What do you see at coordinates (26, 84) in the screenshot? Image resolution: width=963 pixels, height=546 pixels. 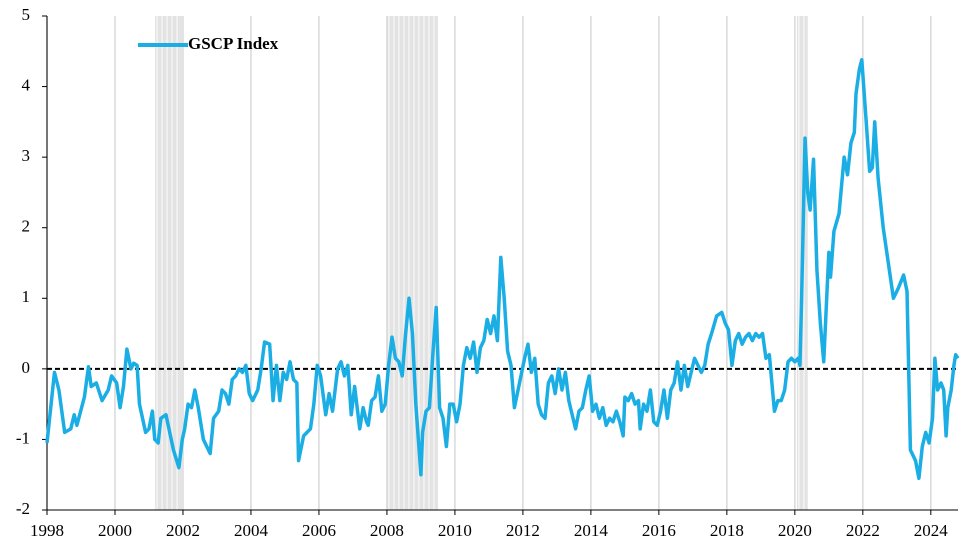 I see `y-tick-label: 4` at bounding box center [26, 84].